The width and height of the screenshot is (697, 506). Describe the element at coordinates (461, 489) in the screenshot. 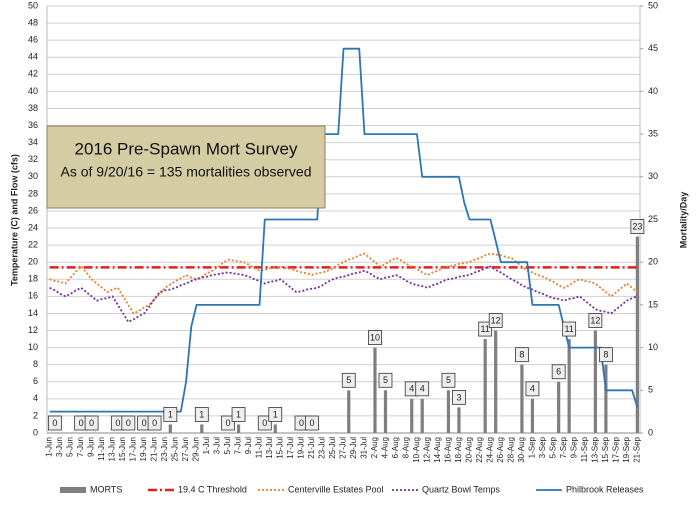

I see `legend-label: Quartz Bowl Temps` at that location.